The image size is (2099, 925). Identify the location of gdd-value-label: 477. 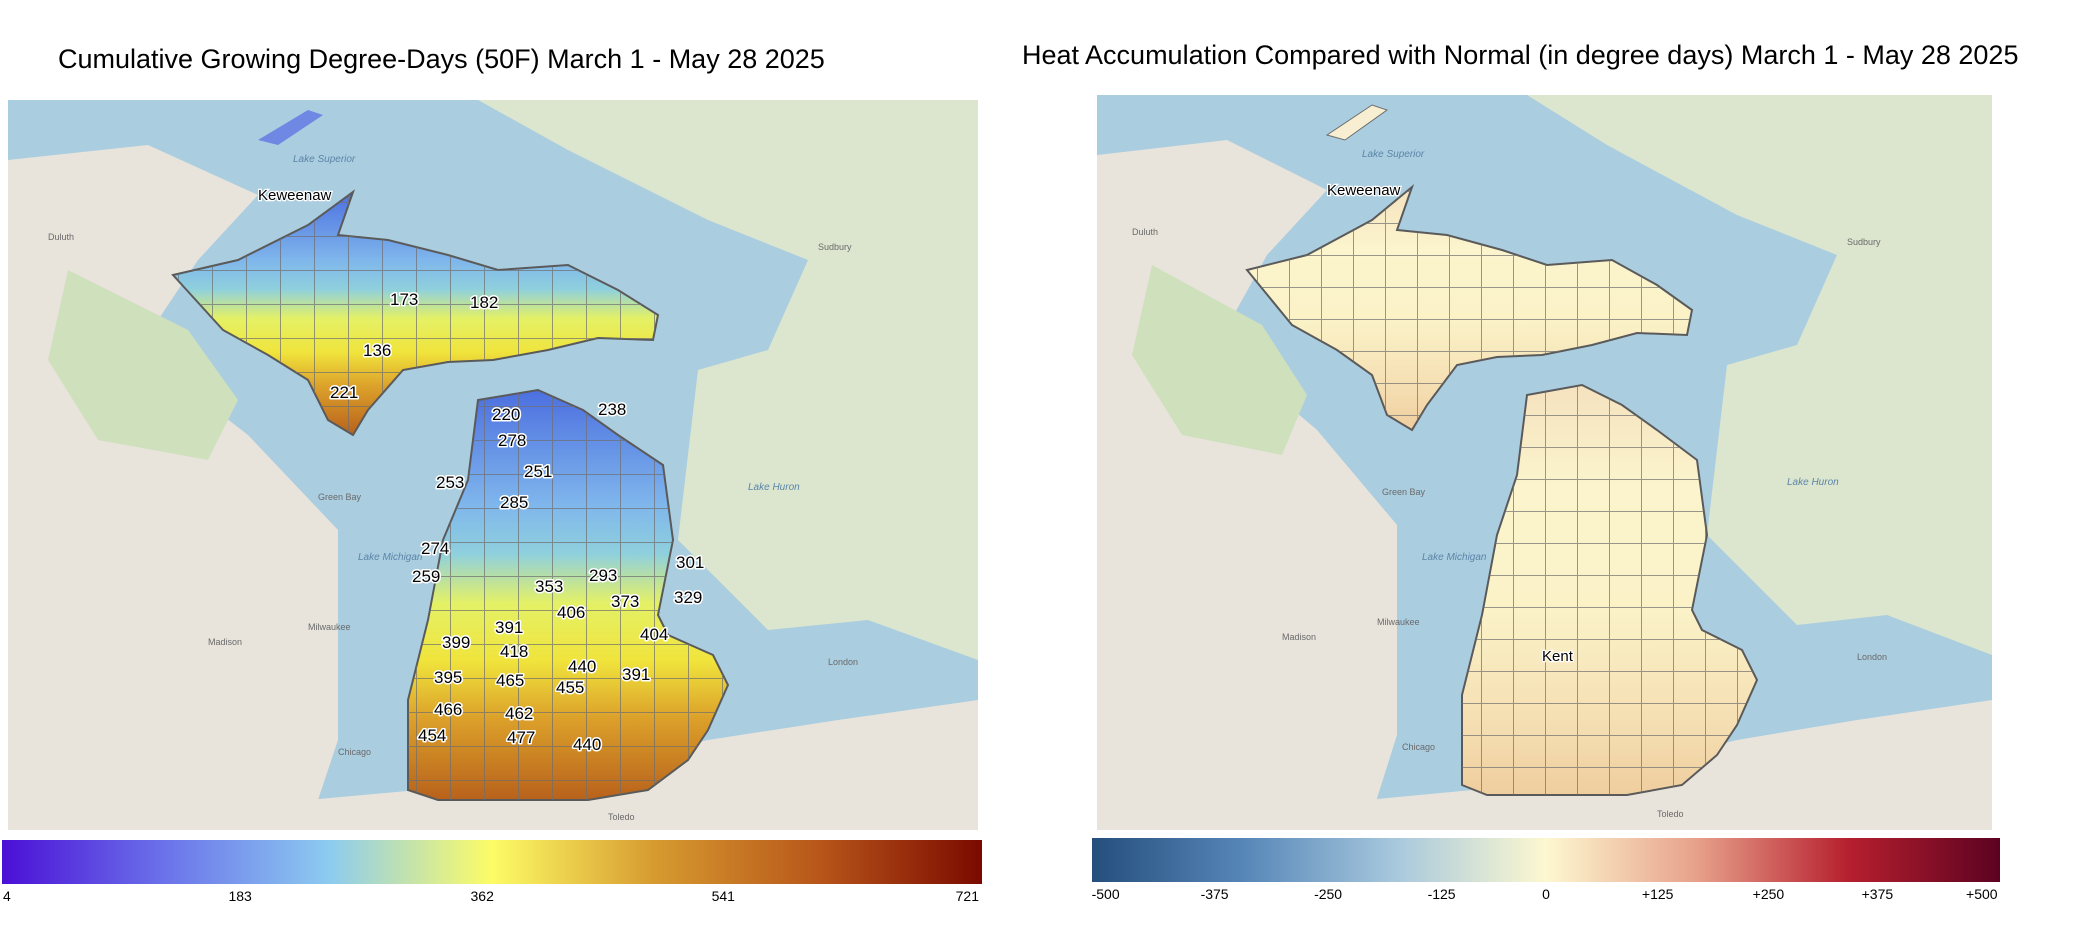
(521, 737).